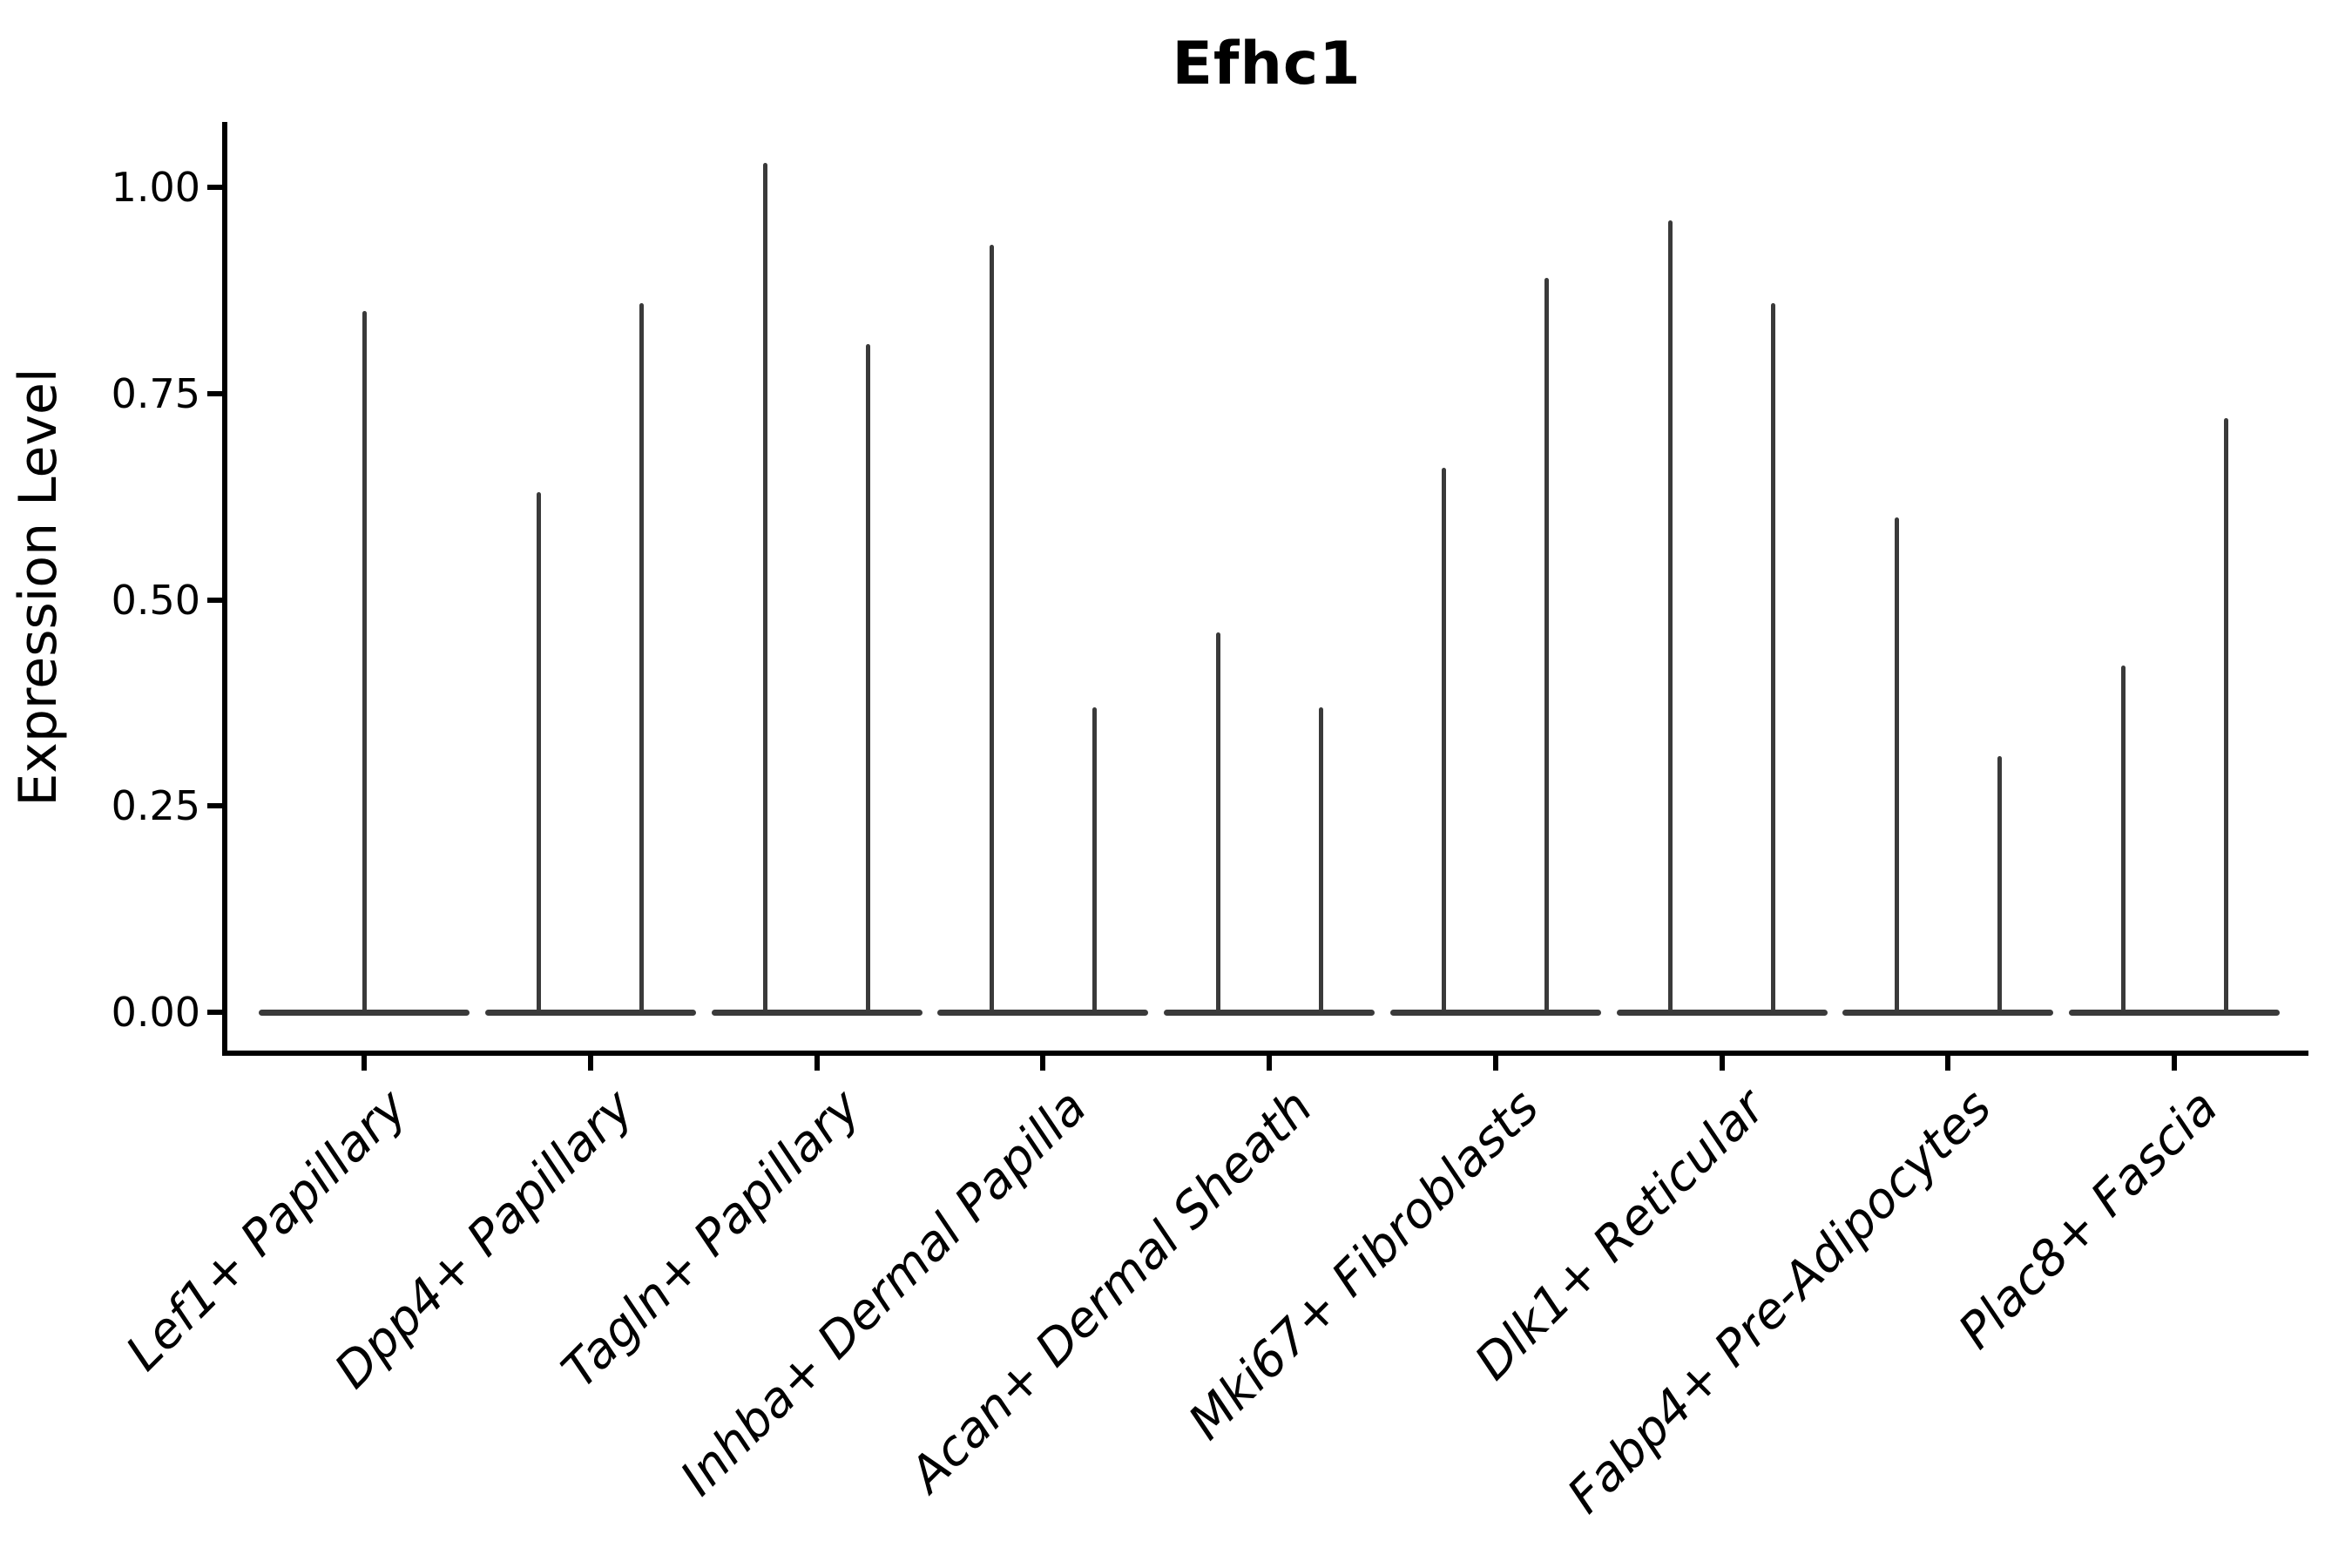  What do you see at coordinates (884, 1292) in the screenshot?
I see `x-axis-category-label: Inhba+ Dermal Papilla` at bounding box center [884, 1292].